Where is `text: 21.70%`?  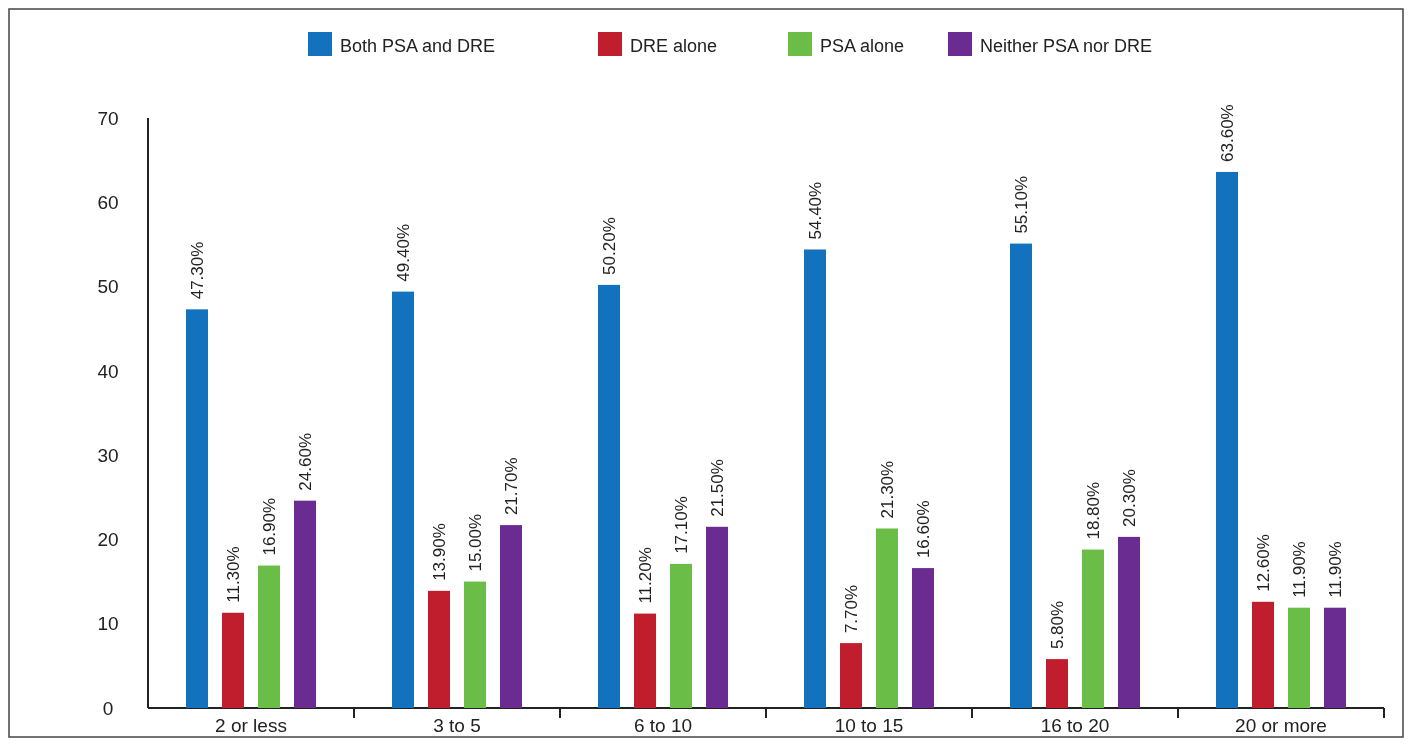 text: 21.70% is located at coordinates (511, 486).